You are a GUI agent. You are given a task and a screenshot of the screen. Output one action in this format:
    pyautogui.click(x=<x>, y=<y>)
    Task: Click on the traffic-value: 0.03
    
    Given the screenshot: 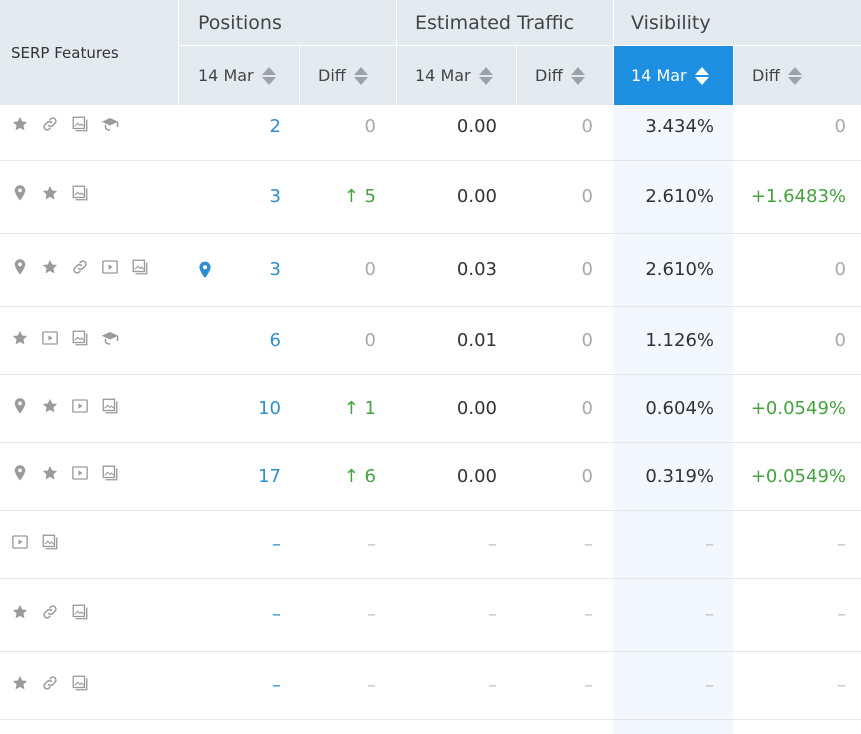 What is the action you would take?
    pyautogui.click(x=476, y=269)
    